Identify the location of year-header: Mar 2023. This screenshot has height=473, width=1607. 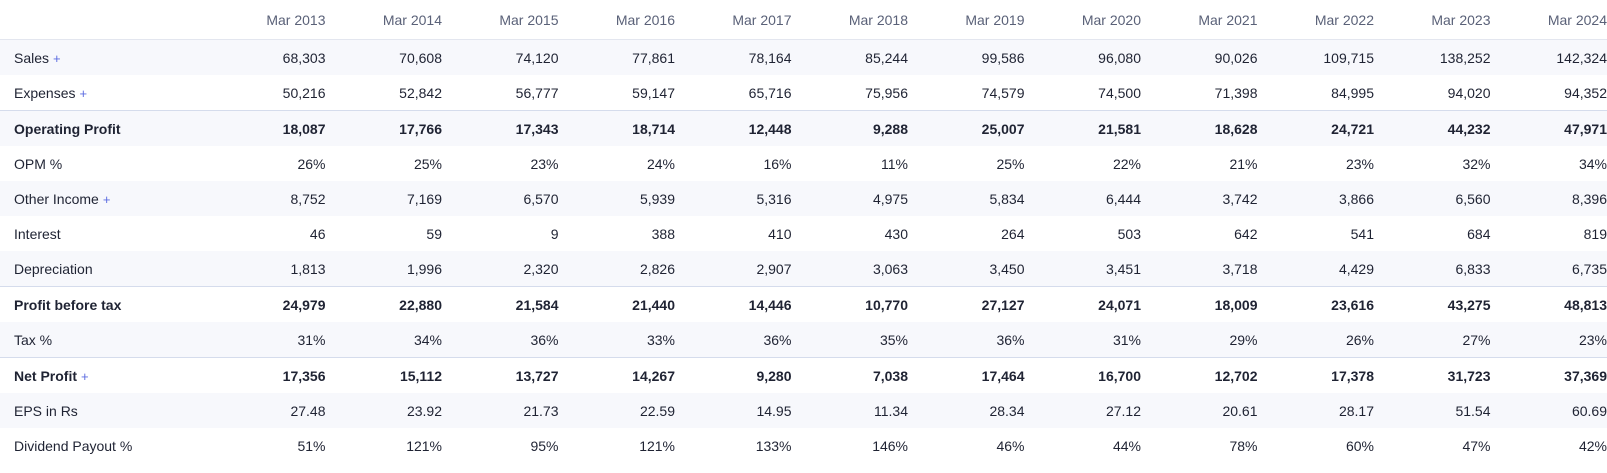
(1432, 20).